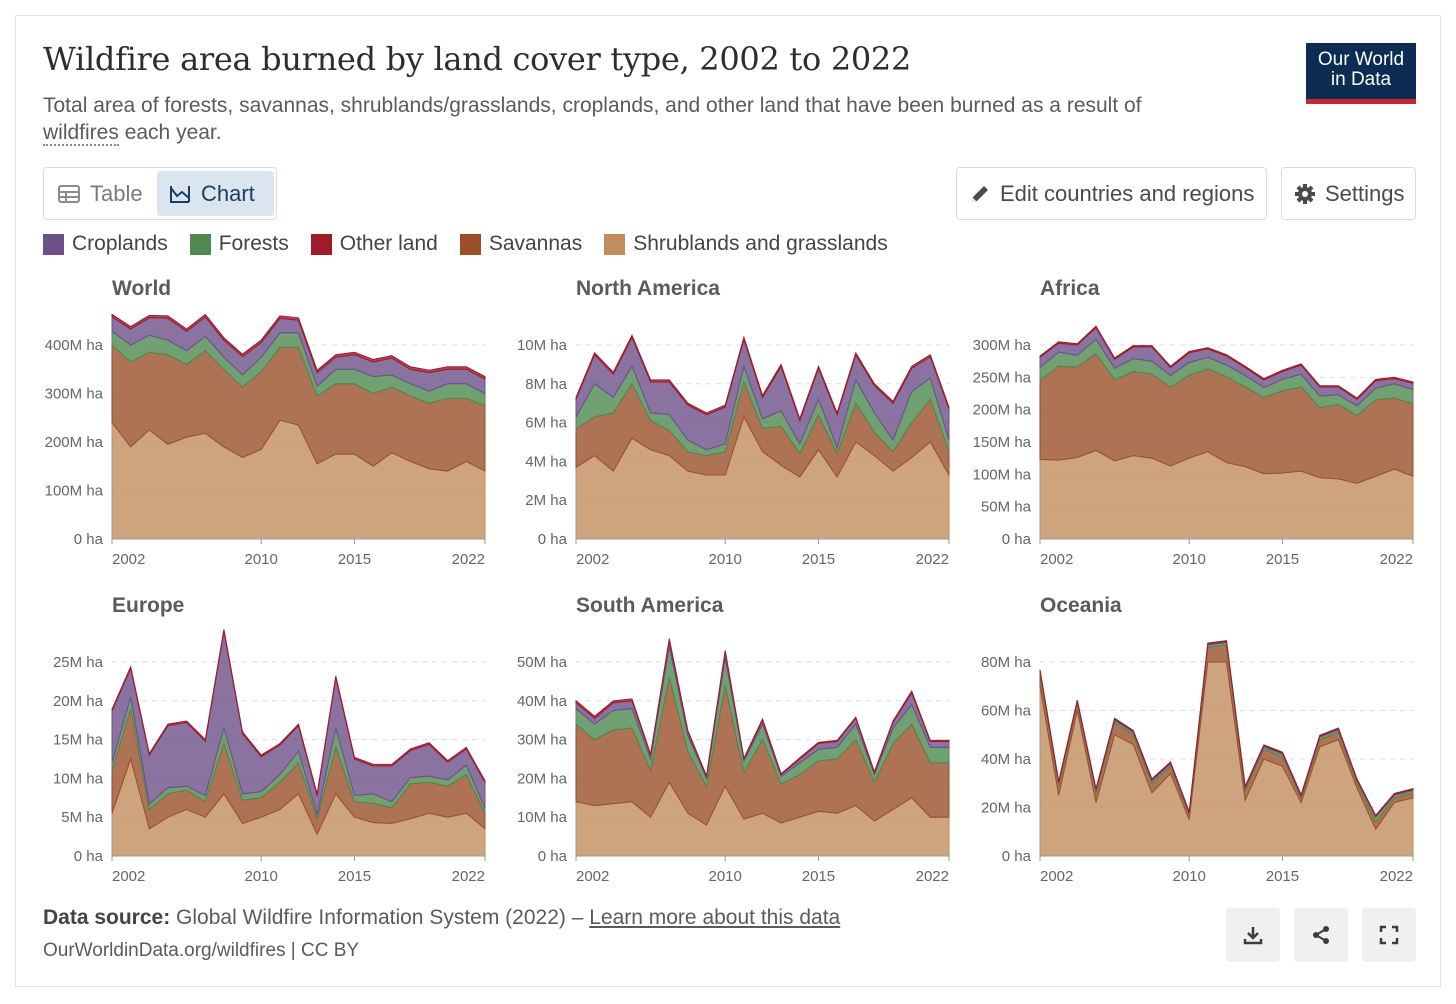 The image size is (1456, 1004). Describe the element at coordinates (74, 442) in the screenshot. I see `world-y-tick-label: 200M ha` at that location.